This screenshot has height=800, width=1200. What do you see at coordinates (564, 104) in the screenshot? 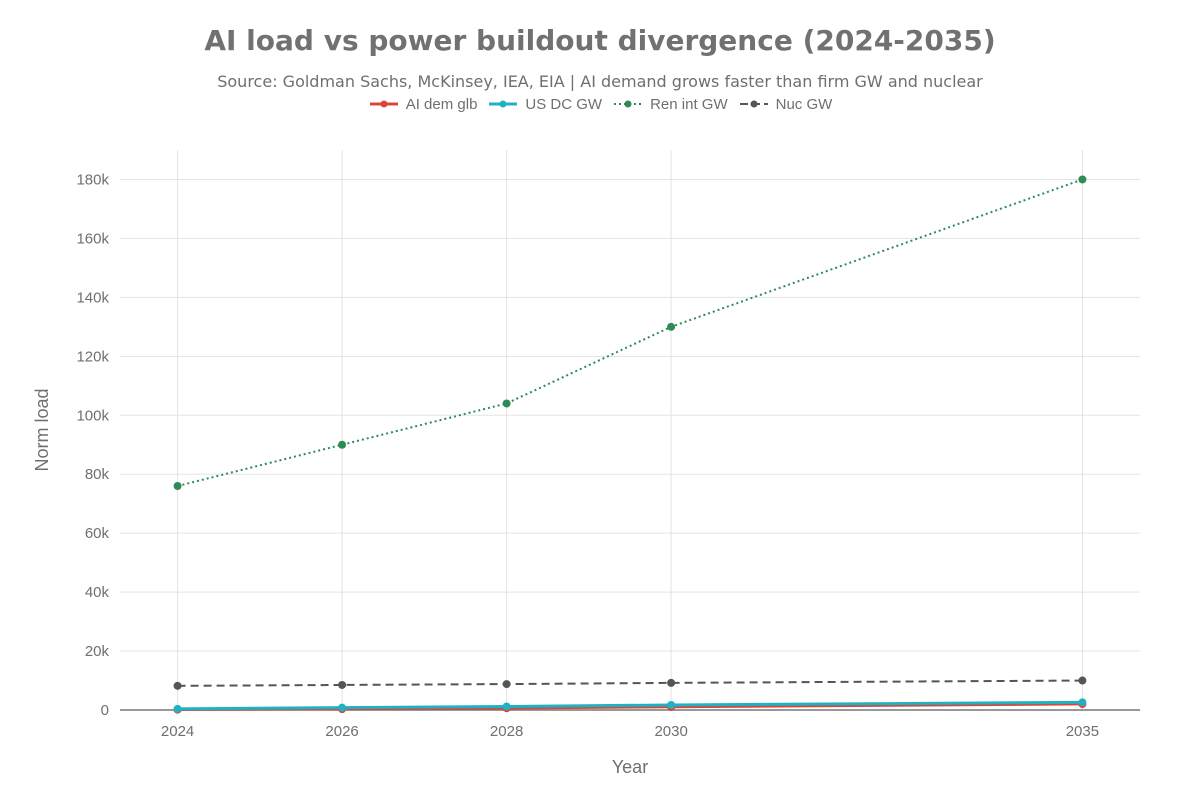
I see `legend-label-us-dc-gw: US DC GW` at bounding box center [564, 104].